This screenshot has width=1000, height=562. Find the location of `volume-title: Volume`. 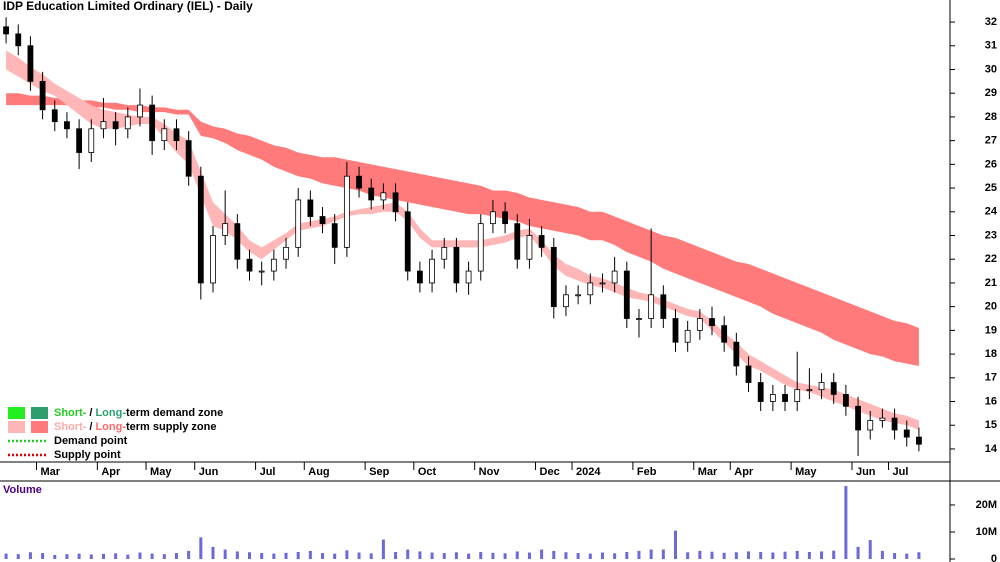

volume-title: Volume is located at coordinates (22, 490).